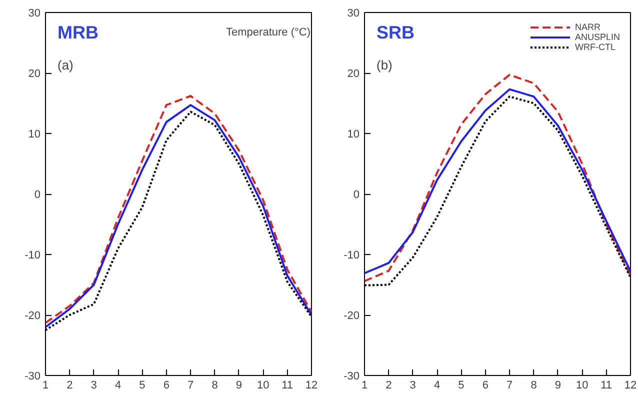  What do you see at coordinates (587, 27) in the screenshot?
I see `legend-label: NARR` at bounding box center [587, 27].